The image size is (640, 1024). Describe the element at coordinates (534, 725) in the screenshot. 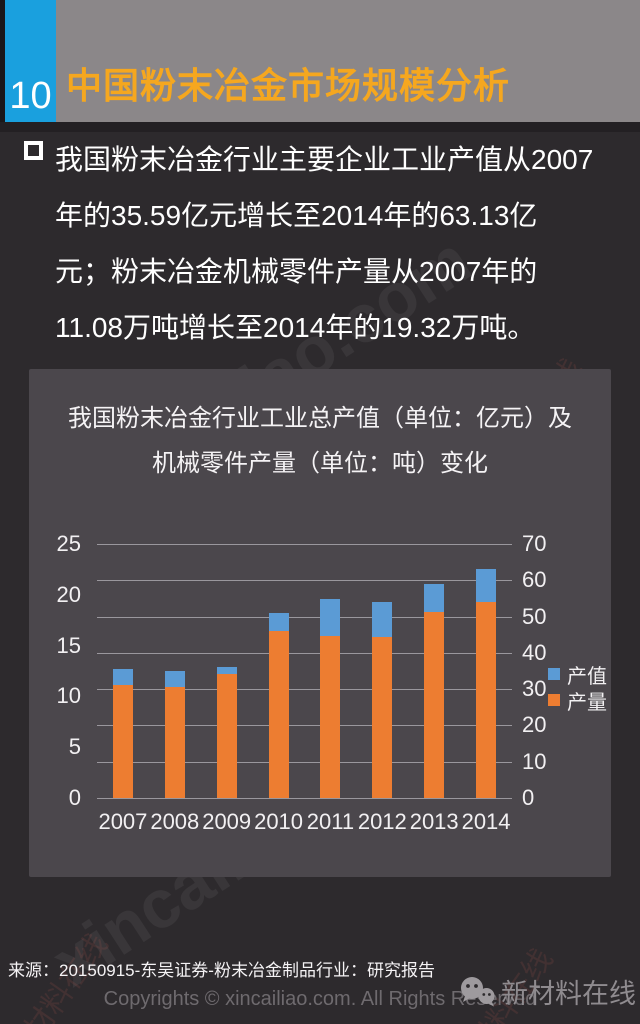

I see `right-axis-tick-label: 20` at that location.